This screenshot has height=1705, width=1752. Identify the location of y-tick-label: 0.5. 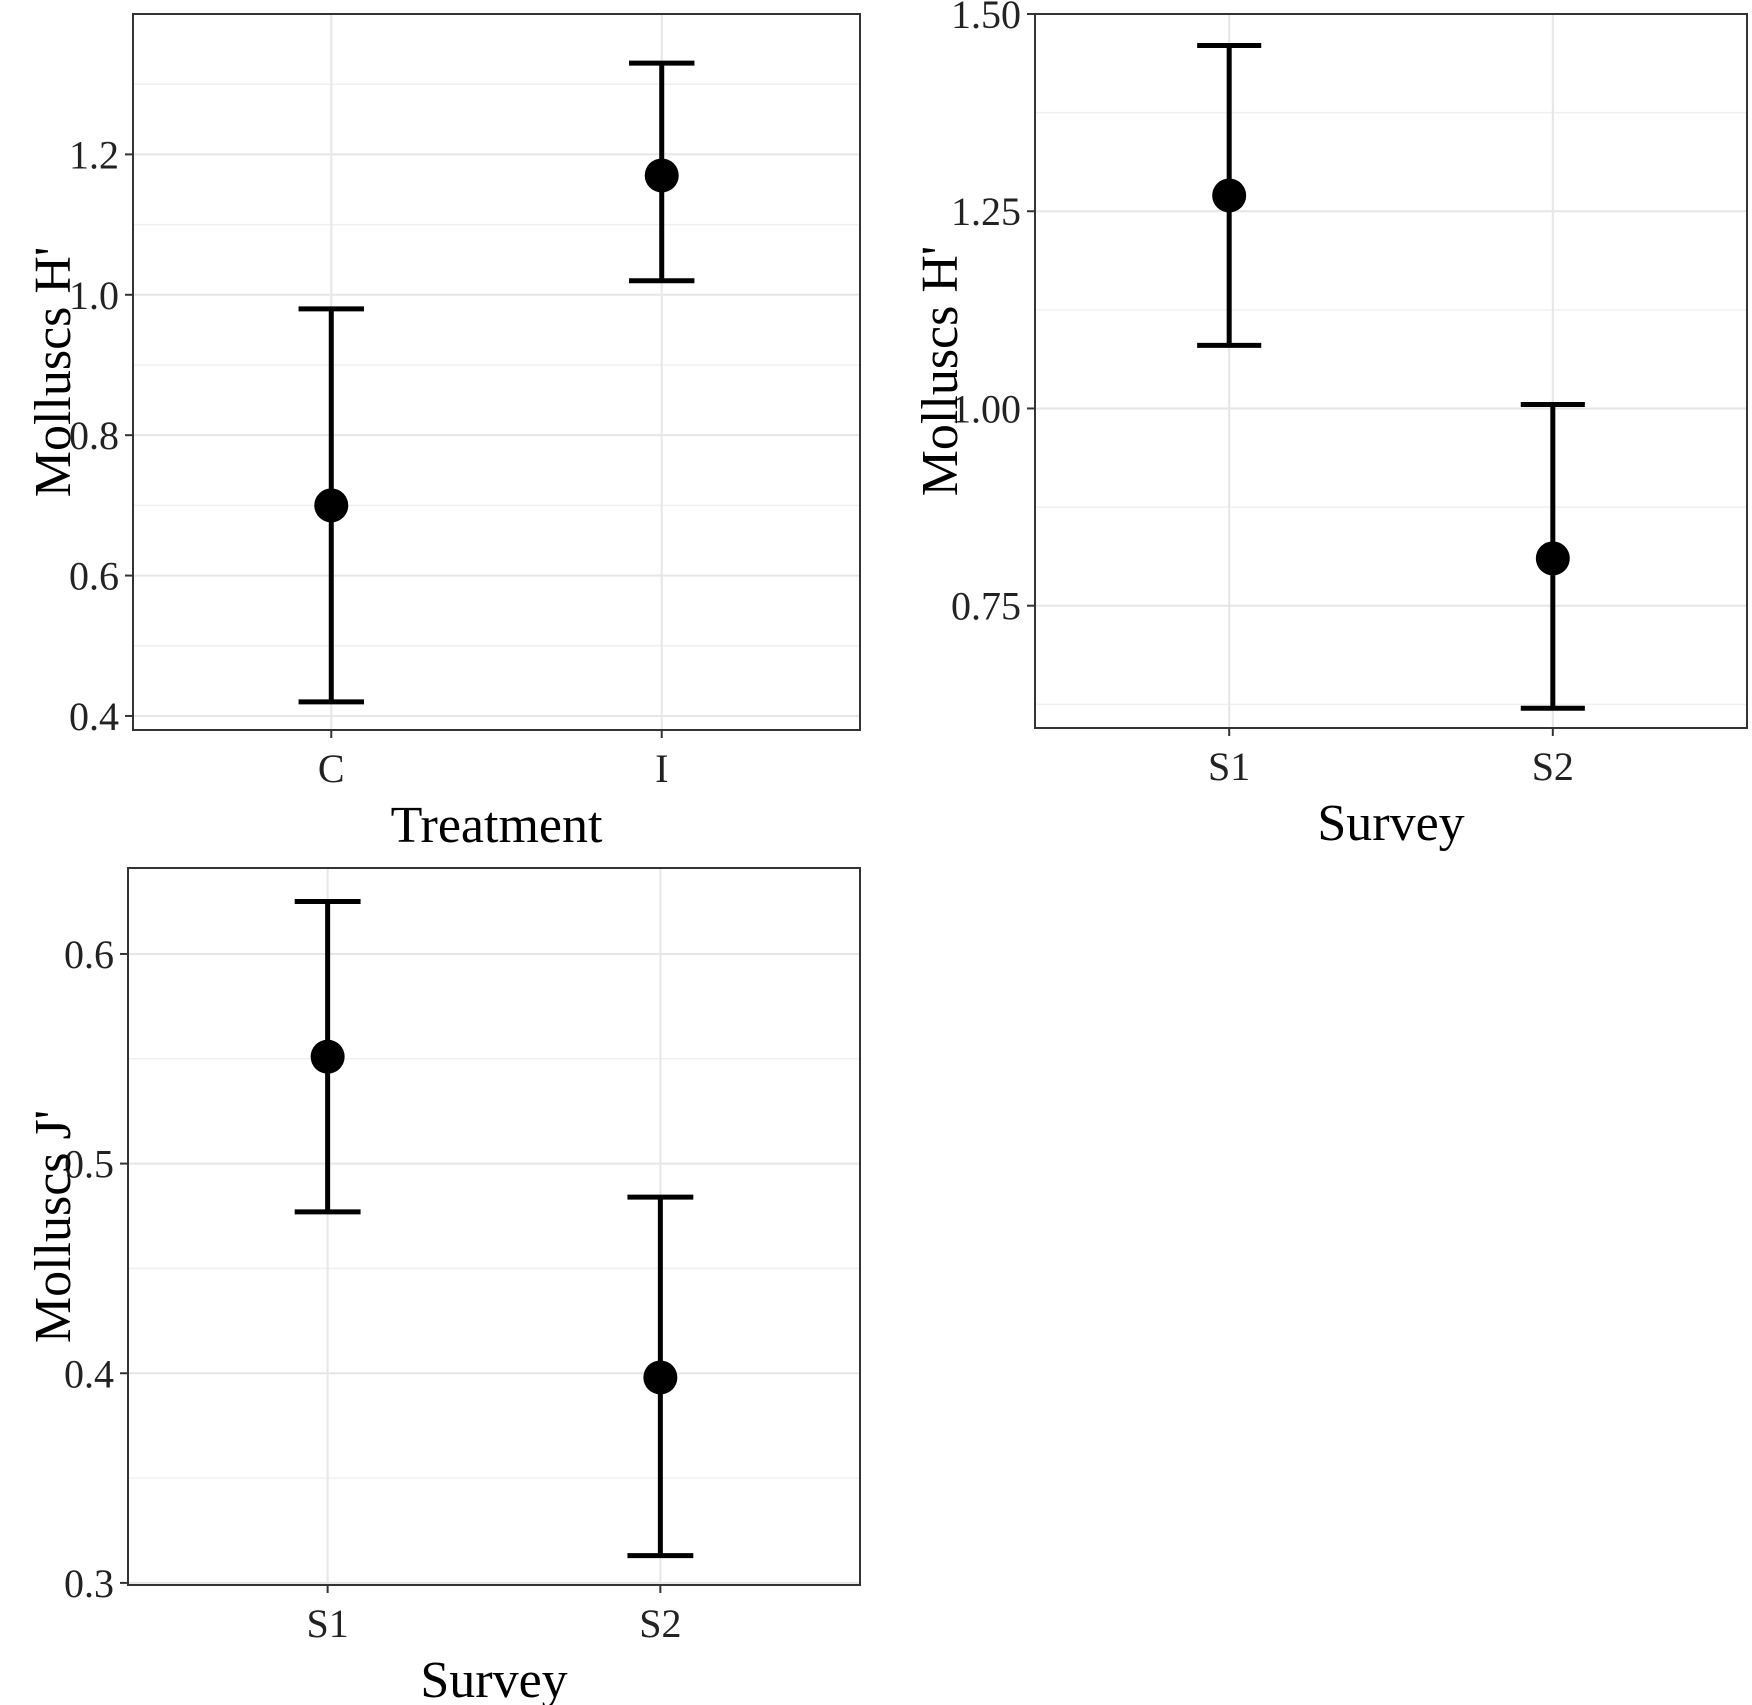
(89, 1164).